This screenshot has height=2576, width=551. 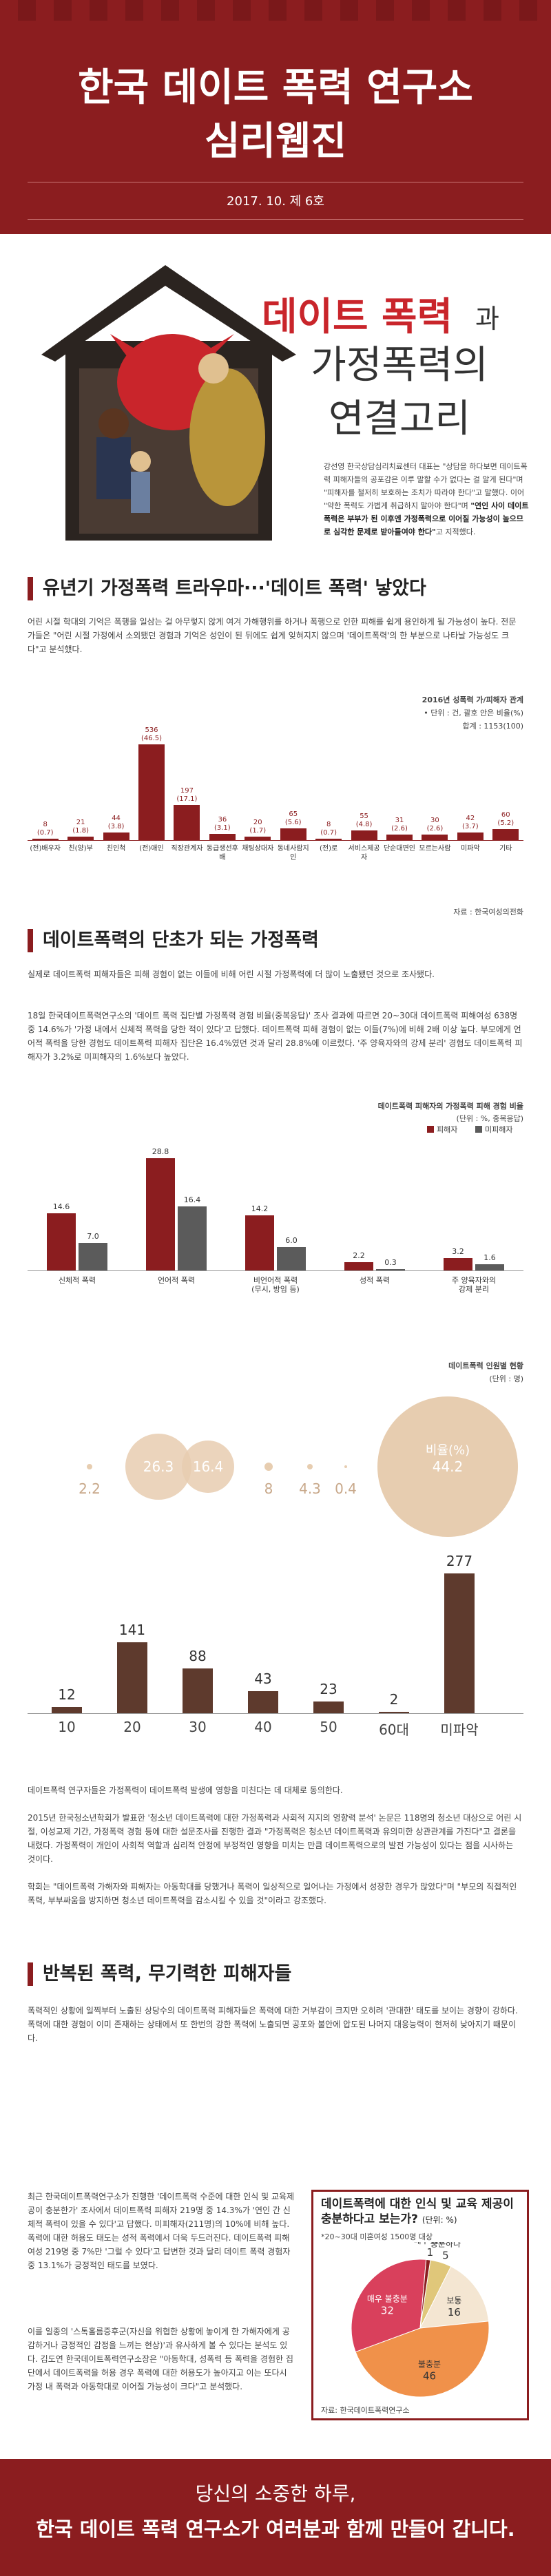 What do you see at coordinates (429, 2243) in the screenshot?
I see `chart4-slice-label: 매우 충분` at bounding box center [429, 2243].